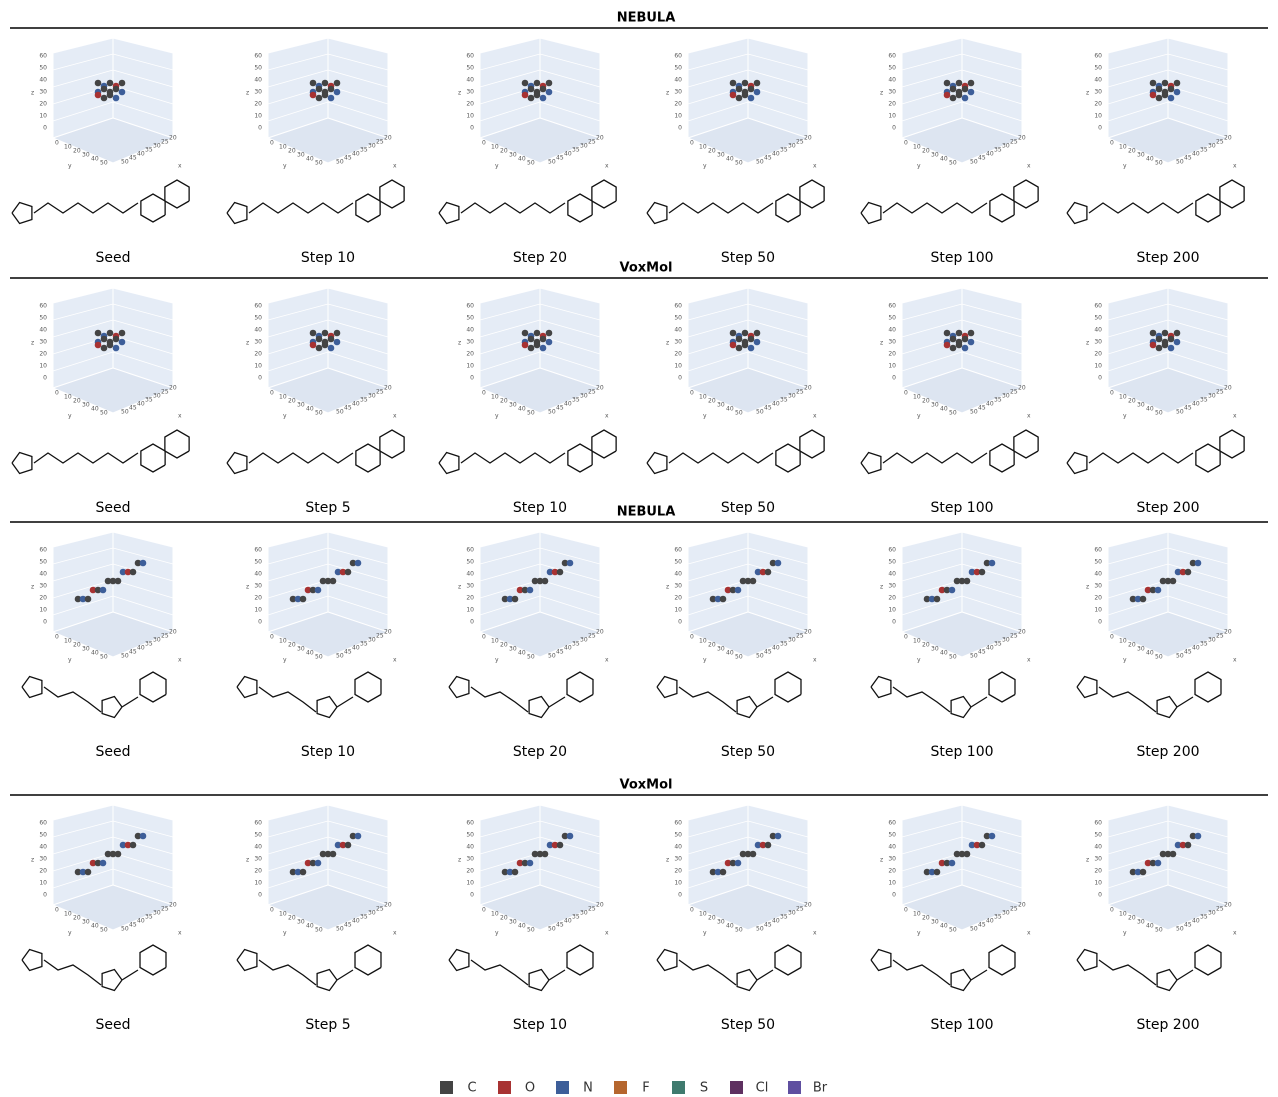 This screenshot has width=1278, height=1097. I want to click on section-title: NEBULA, so click(646, 512).